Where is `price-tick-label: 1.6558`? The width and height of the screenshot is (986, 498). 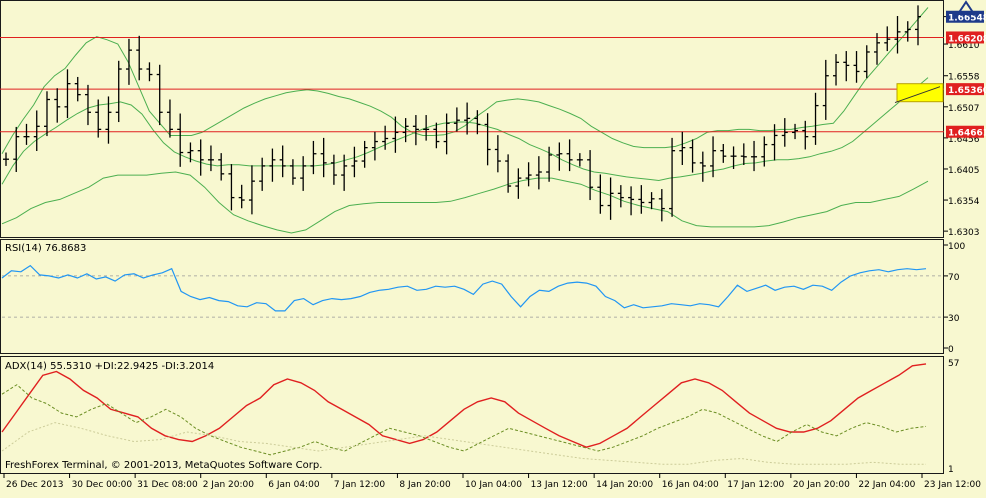 price-tick-label: 1.6558 is located at coordinates (964, 78).